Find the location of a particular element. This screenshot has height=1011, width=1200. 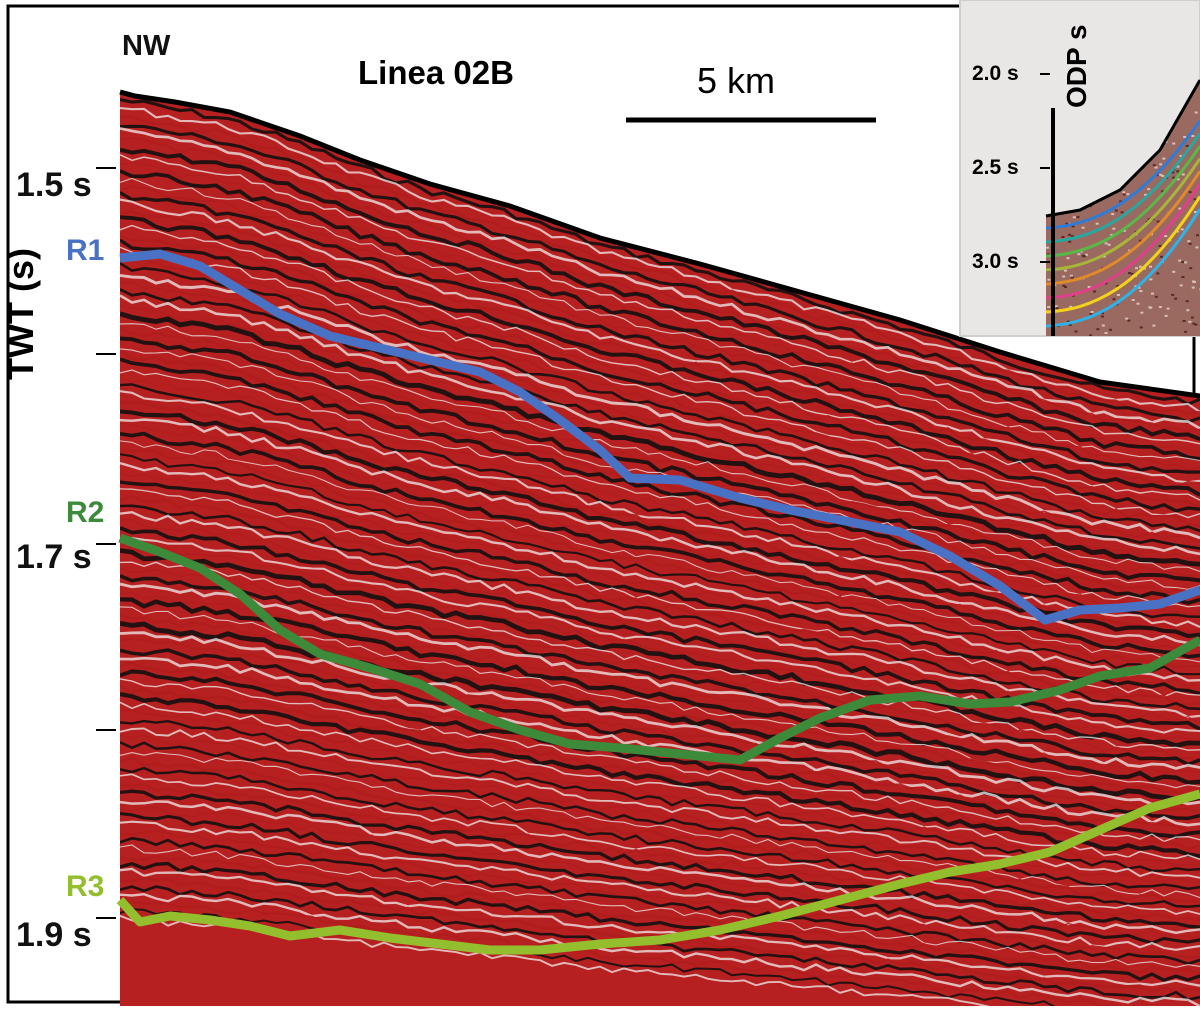

direction-label: NW is located at coordinates (146, 46).